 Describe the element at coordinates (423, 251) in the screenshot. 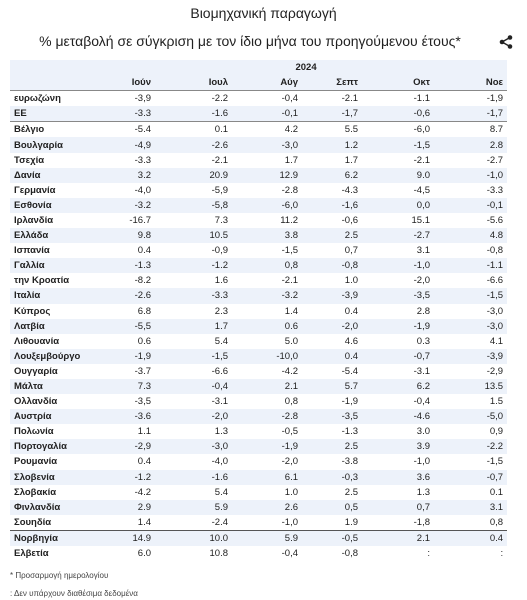

I see `cell-value: 3.1` at that location.